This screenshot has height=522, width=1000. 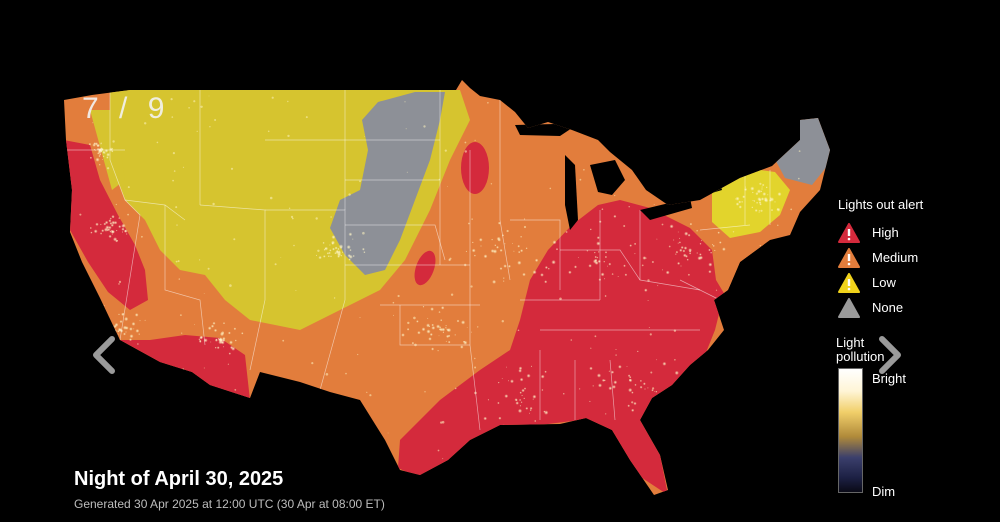 What do you see at coordinates (741, 267) in the screenshot?
I see `region-medium-coast` at bounding box center [741, 267].